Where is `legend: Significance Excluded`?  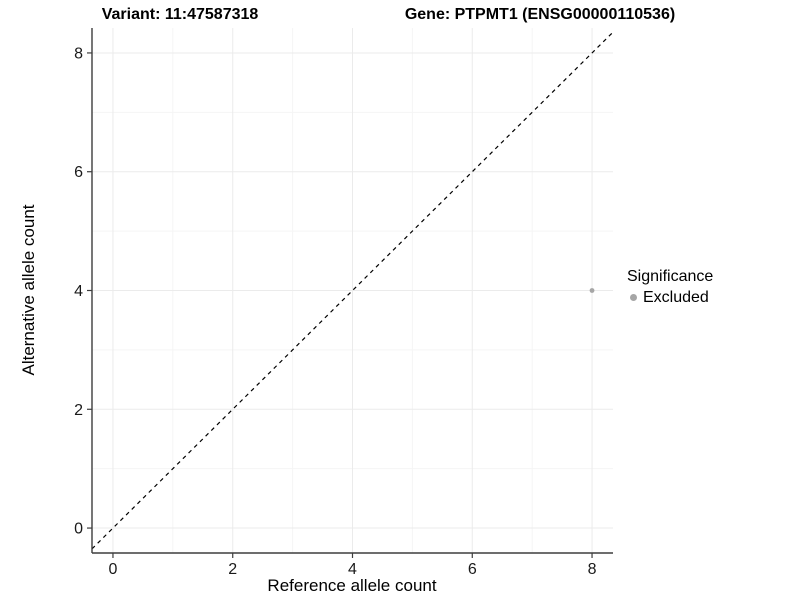
legend: Significance Excluded is located at coordinates (670, 287).